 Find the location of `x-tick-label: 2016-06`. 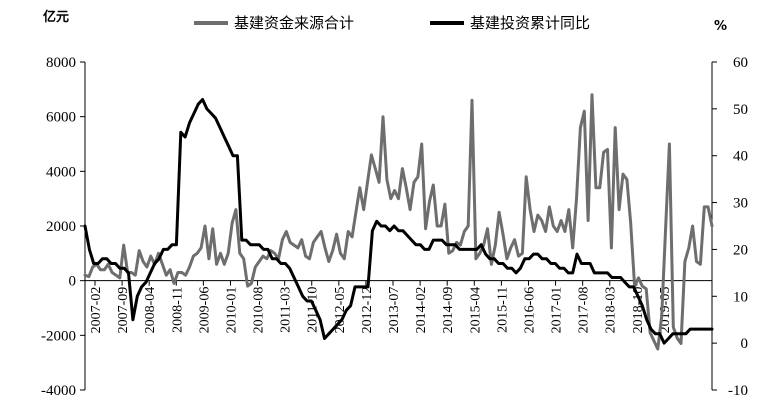

x-tick-label: 2016-06 is located at coordinates (529, 310).